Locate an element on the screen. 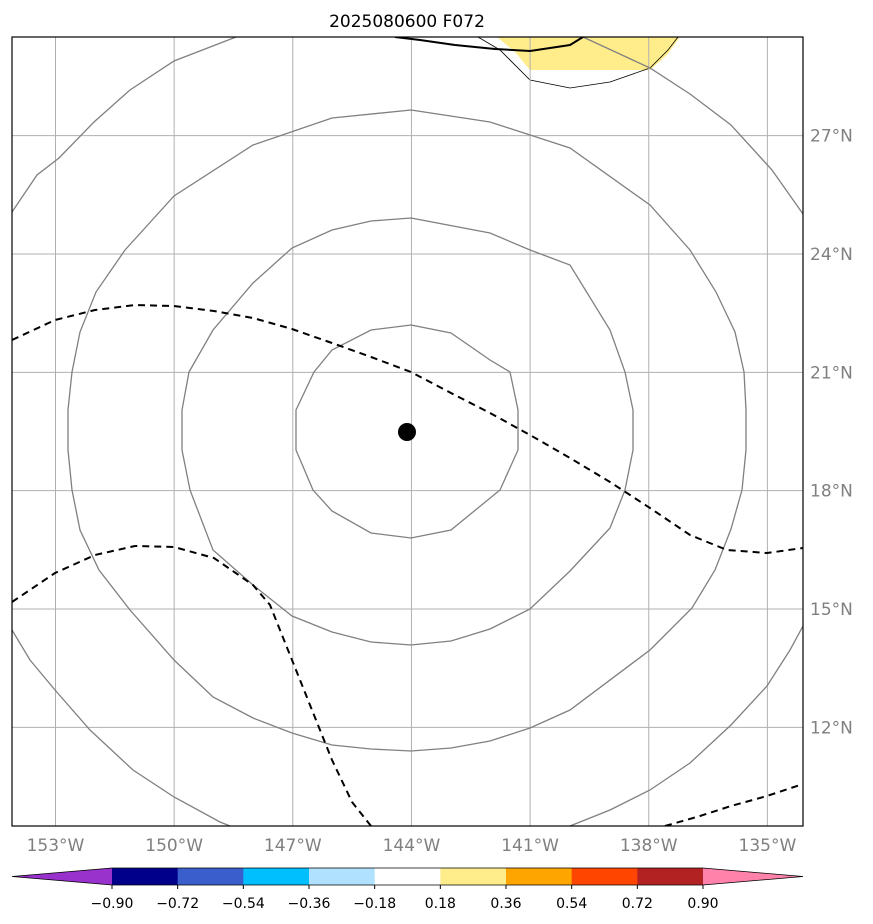 This screenshot has height=924, width=873. colorbar-tick-label: −0.18 is located at coordinates (374, 904).